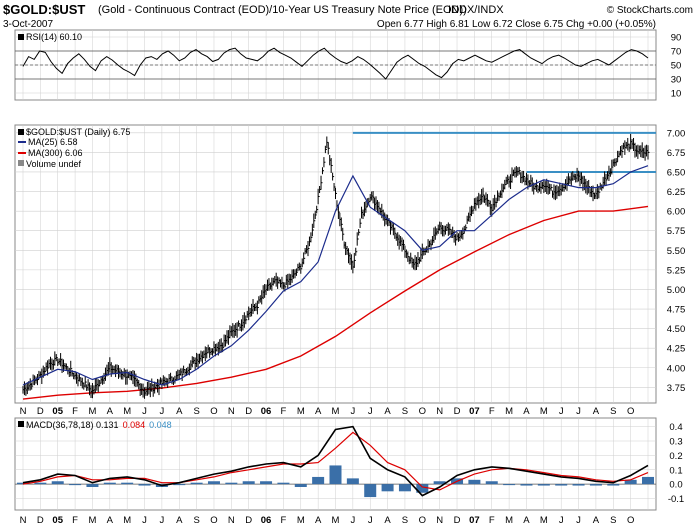 The image size is (700, 530). What do you see at coordinates (676, 172) in the screenshot?
I see `price-tick-label: 6.50` at bounding box center [676, 172].